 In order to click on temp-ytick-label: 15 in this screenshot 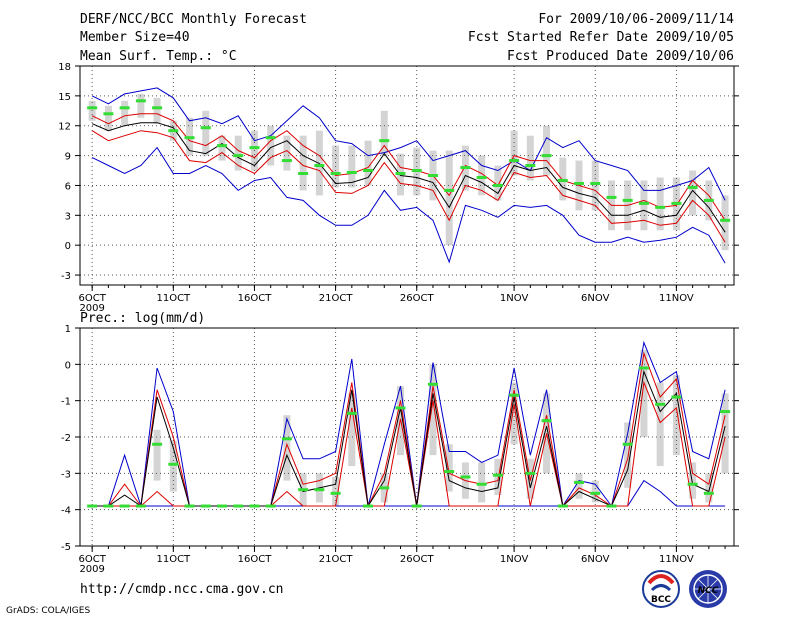, I will do `click(64, 97)`.